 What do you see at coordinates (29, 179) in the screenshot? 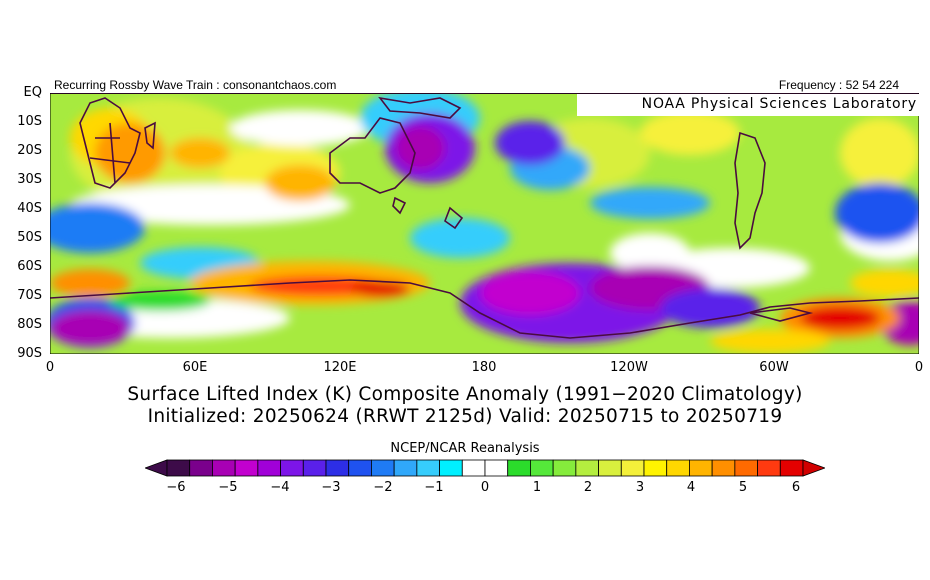
I see `lat-label: 30S` at bounding box center [29, 179].